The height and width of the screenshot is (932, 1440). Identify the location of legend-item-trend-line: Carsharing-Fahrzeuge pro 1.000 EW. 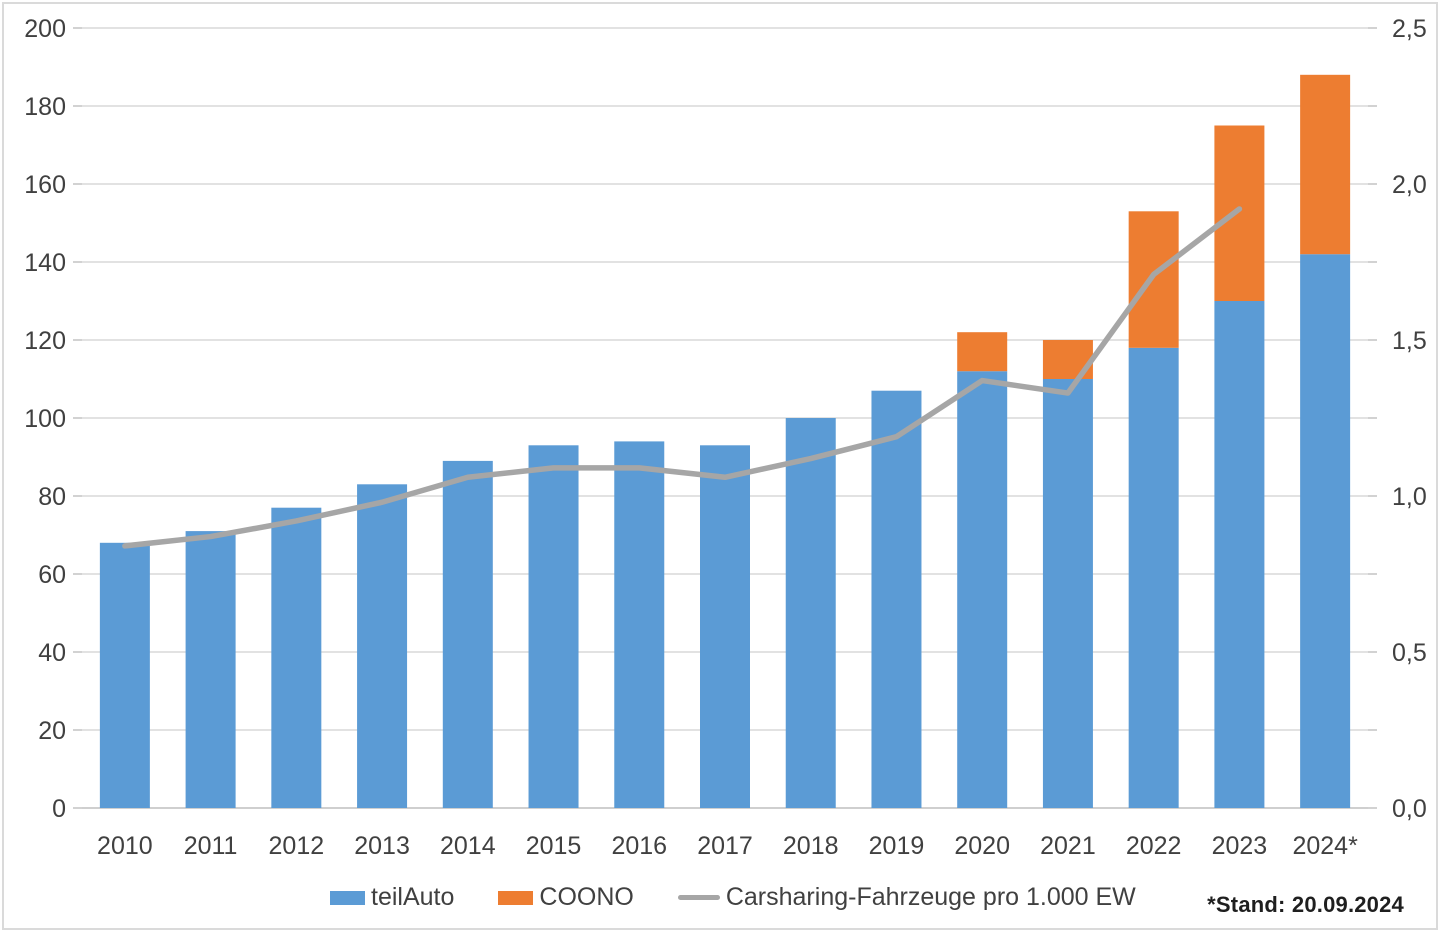
(906, 897).